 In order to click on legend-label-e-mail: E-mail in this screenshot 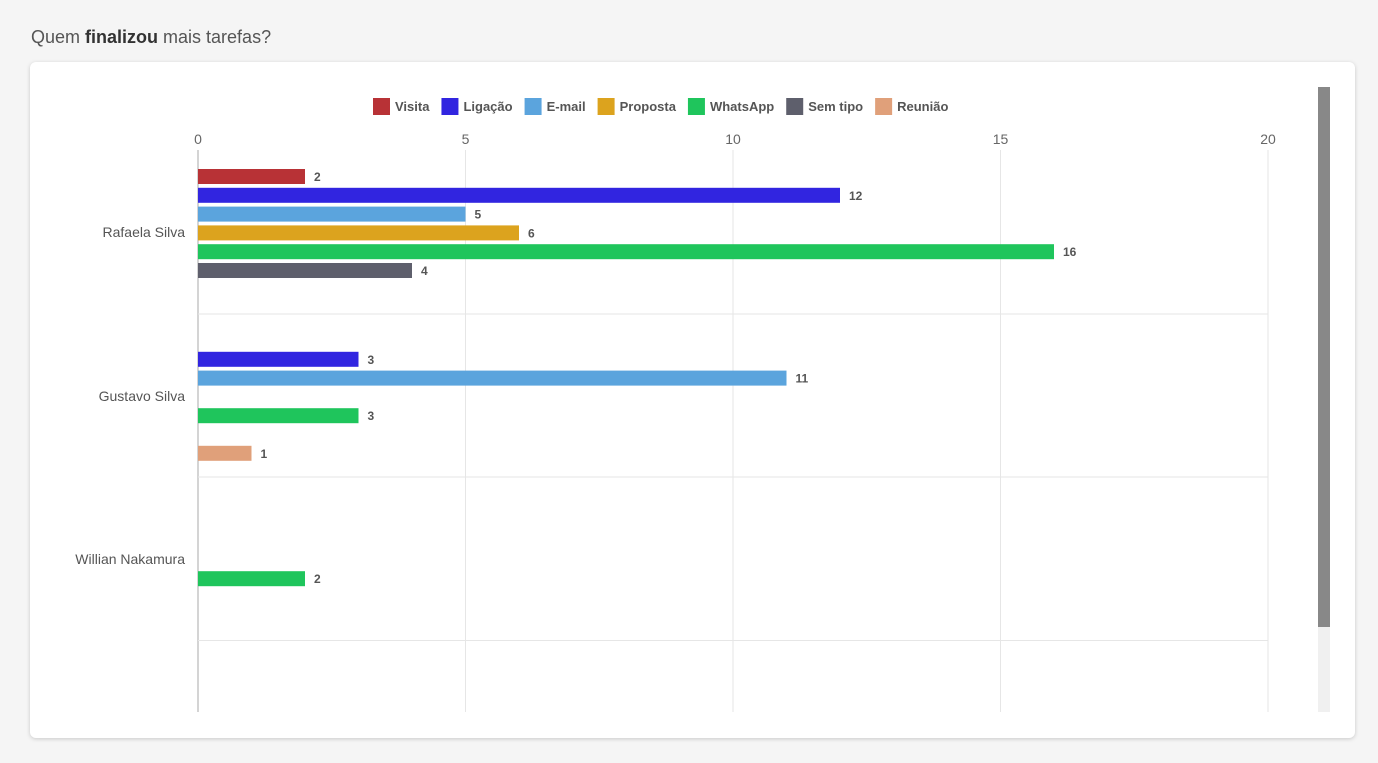, I will do `click(566, 106)`.